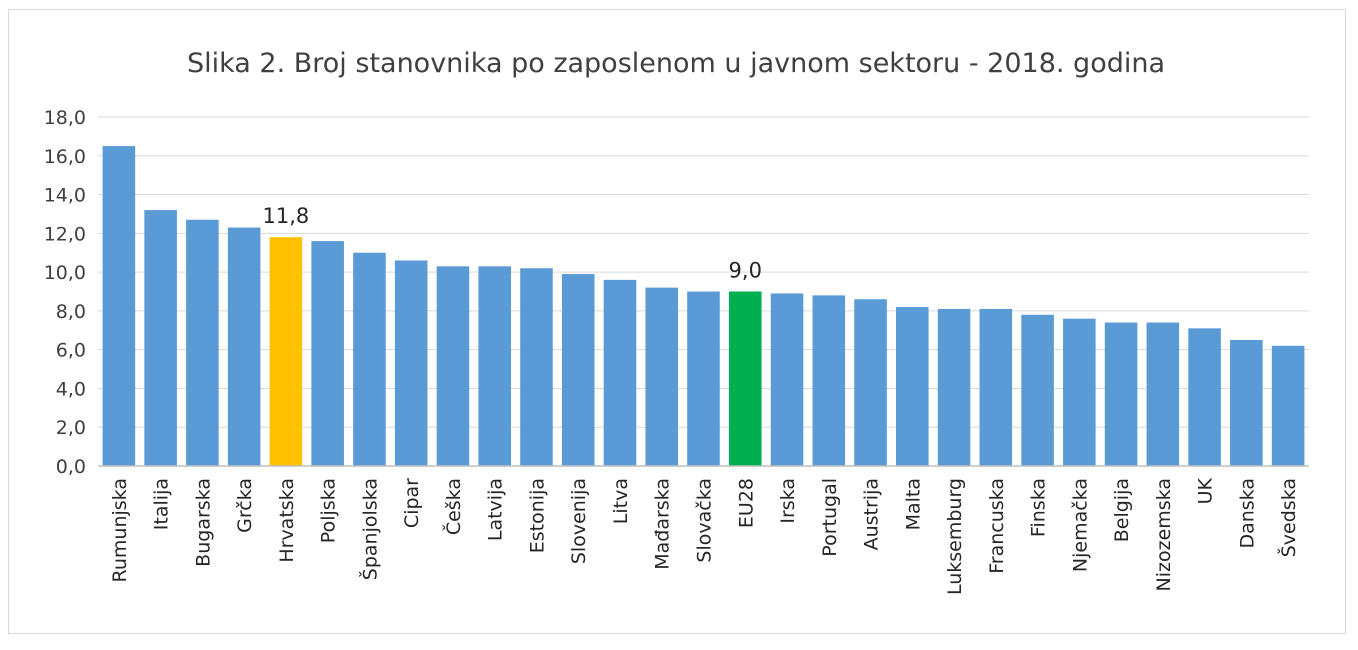 The height and width of the screenshot is (650, 1358). What do you see at coordinates (1037, 390) in the screenshot?
I see `bar-finska` at bounding box center [1037, 390].